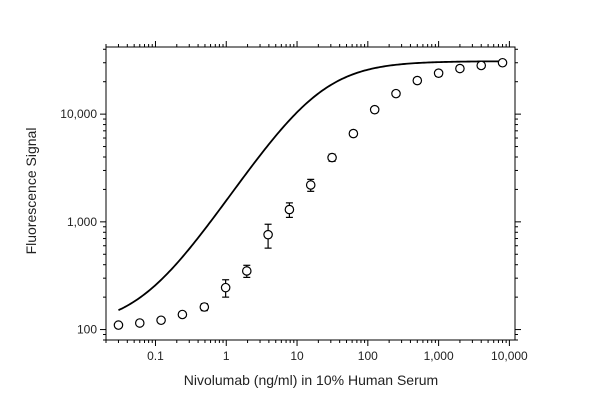 The image size is (600, 412). I want to click on x-axis-title: Nivolumab (ng/ml) in 10% Human Serum, so click(311, 380).